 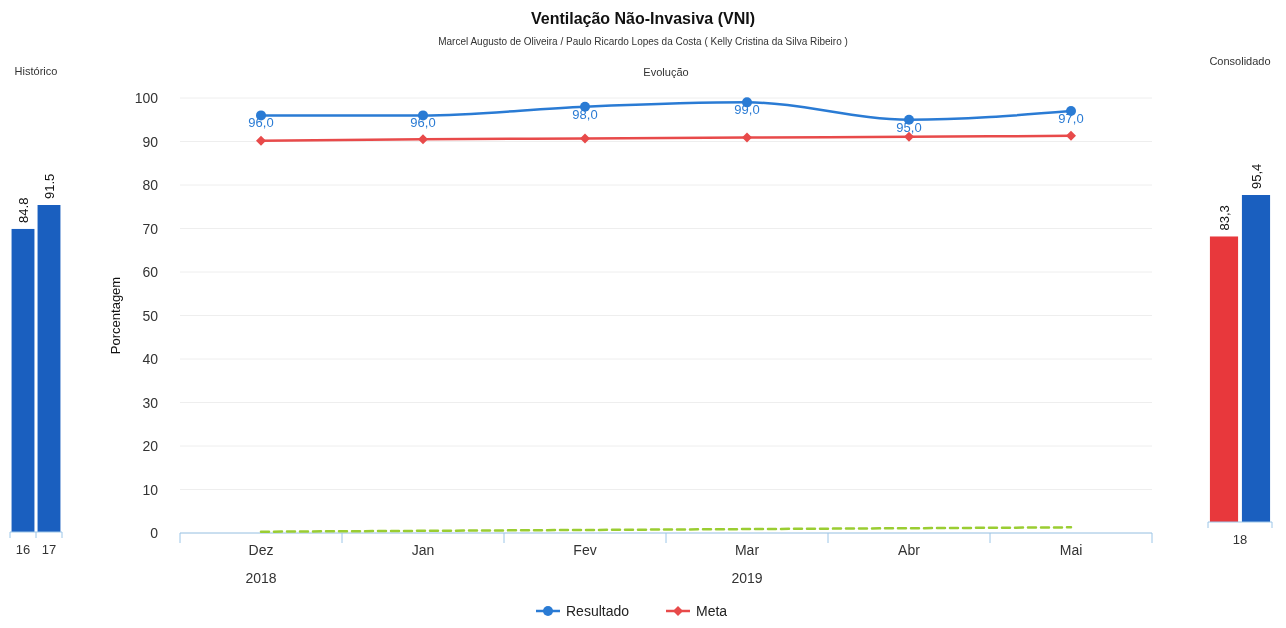 I want to click on chart-title: Histórico, so click(x=36, y=71).